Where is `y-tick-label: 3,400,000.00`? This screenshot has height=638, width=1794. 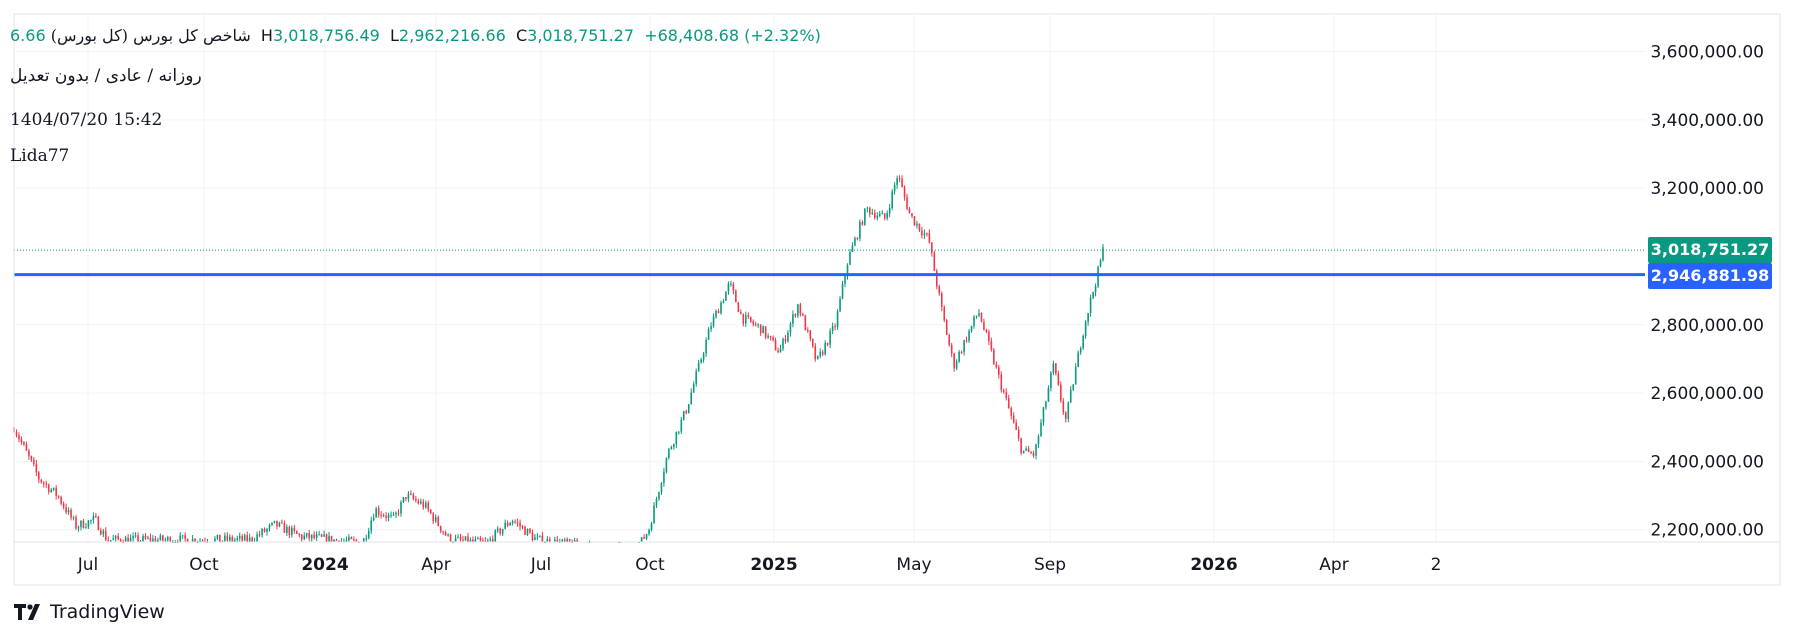
y-tick-label: 3,400,000.00 is located at coordinates (1707, 121).